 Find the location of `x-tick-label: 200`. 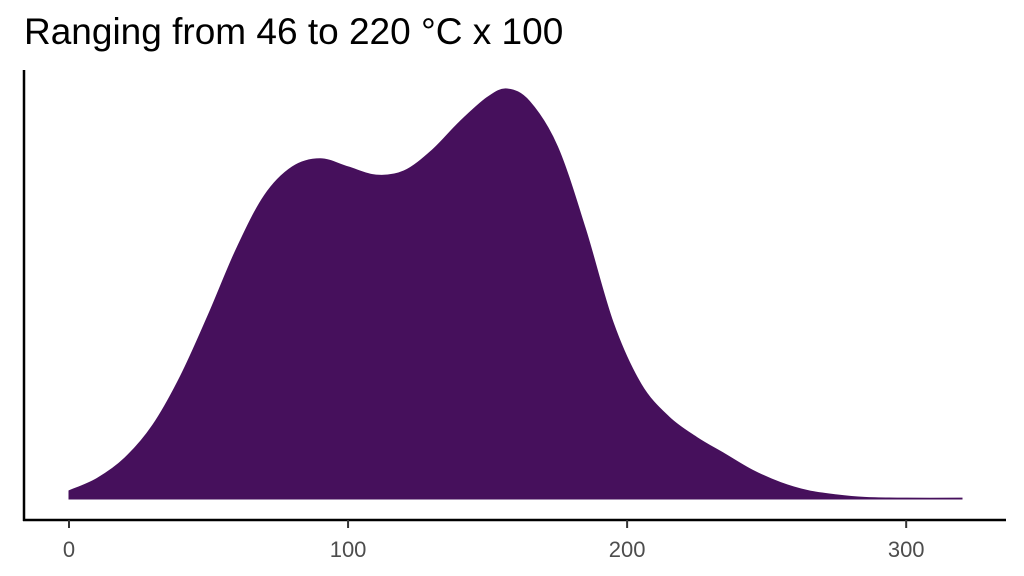

x-tick-label: 200 is located at coordinates (627, 549).